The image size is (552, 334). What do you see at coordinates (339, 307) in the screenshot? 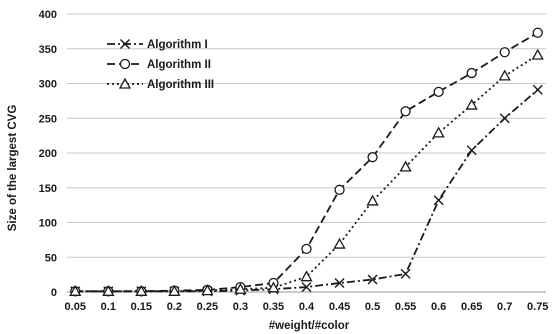
I see `x-tick-label: 0.45` at bounding box center [339, 307].